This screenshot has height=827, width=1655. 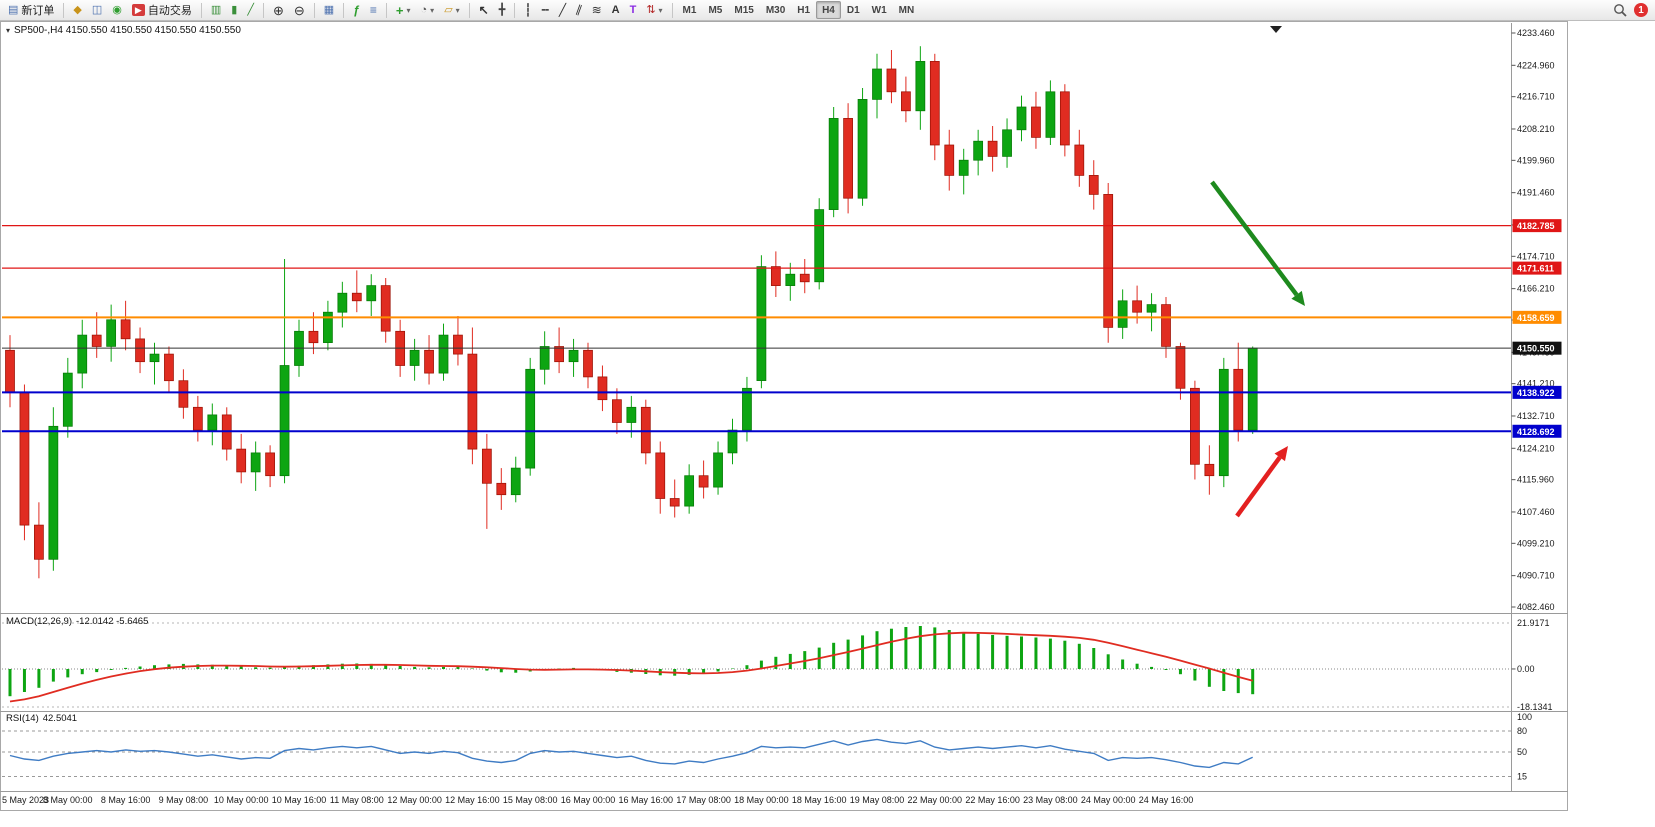 I want to click on trendline-button: ╱, so click(x=562, y=10).